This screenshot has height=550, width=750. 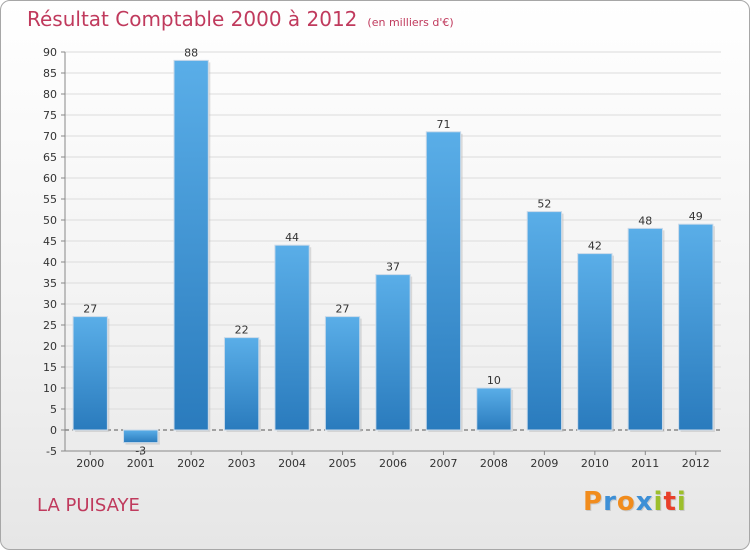 I want to click on x-tick-label: 2009, so click(x=544, y=463).